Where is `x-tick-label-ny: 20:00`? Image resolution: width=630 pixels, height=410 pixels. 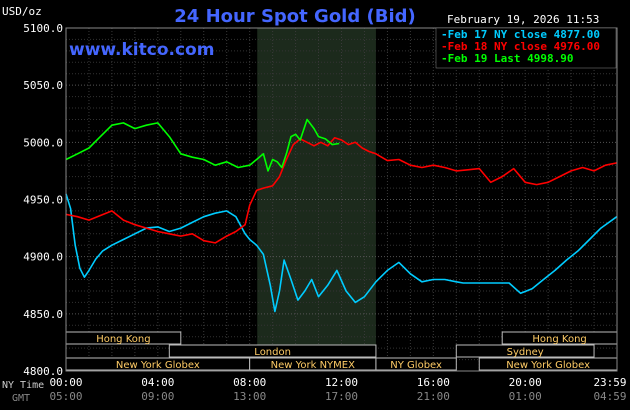 x-tick-label-ny: 20:00 is located at coordinates (525, 382).